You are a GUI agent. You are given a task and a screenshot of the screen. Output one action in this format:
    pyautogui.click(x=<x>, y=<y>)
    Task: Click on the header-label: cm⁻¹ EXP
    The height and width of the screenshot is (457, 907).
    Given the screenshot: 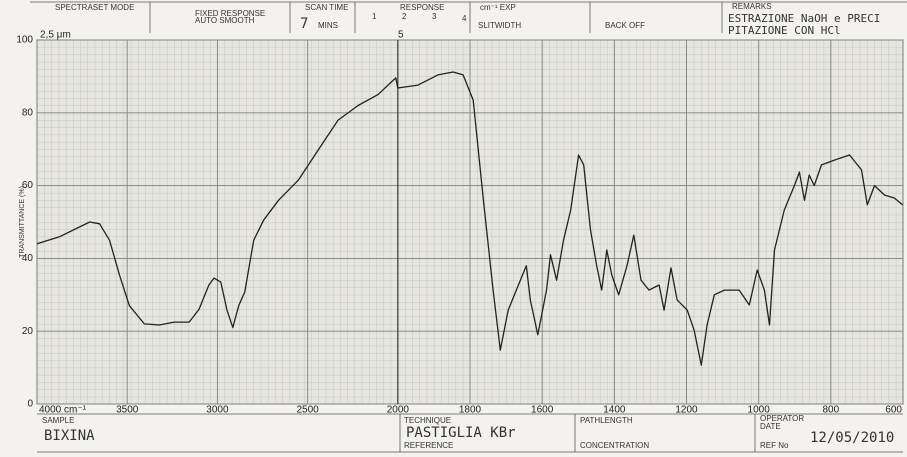 What is the action you would take?
    pyautogui.click(x=498, y=7)
    